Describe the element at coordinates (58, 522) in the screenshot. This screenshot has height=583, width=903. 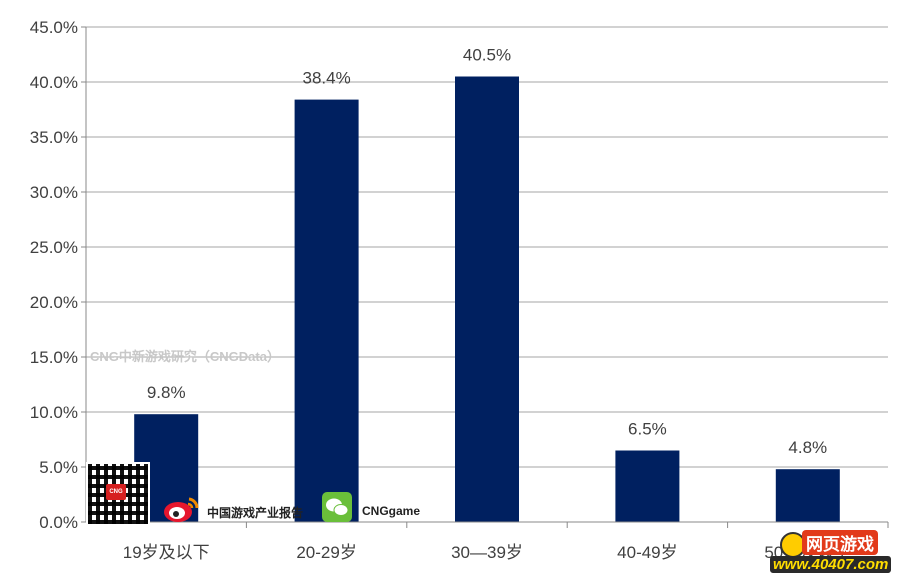
I see `y-tick-label: 0.0%` at that location.